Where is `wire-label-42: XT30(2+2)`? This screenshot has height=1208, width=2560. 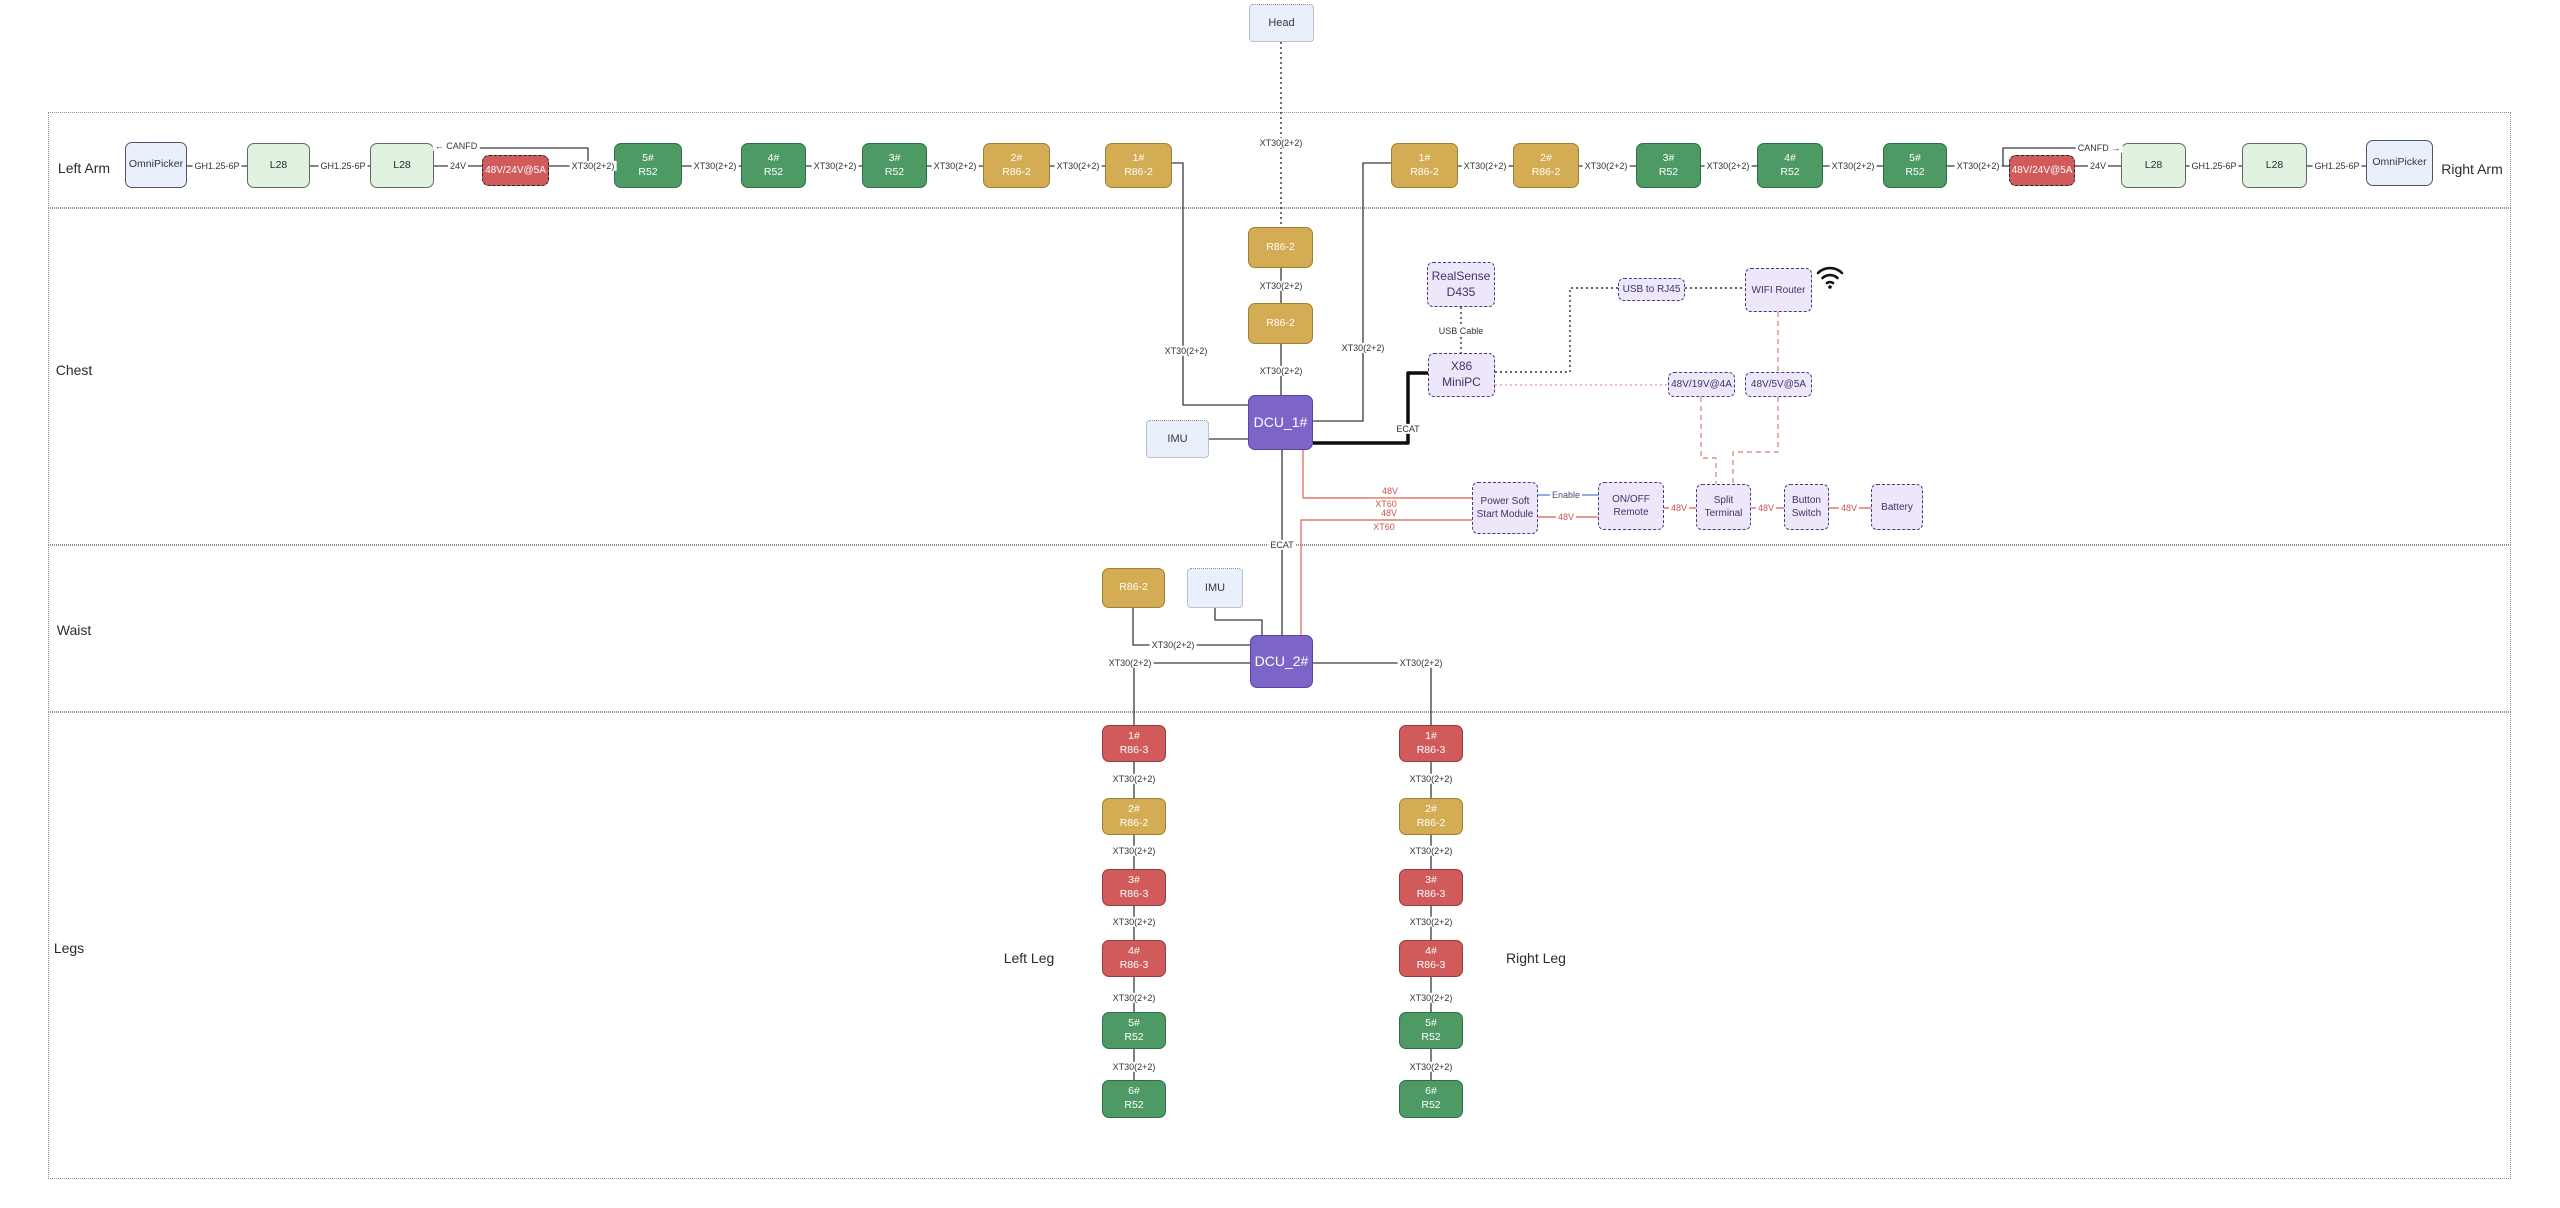
wire-label-42: XT30(2+2) is located at coordinates (1134, 1067).